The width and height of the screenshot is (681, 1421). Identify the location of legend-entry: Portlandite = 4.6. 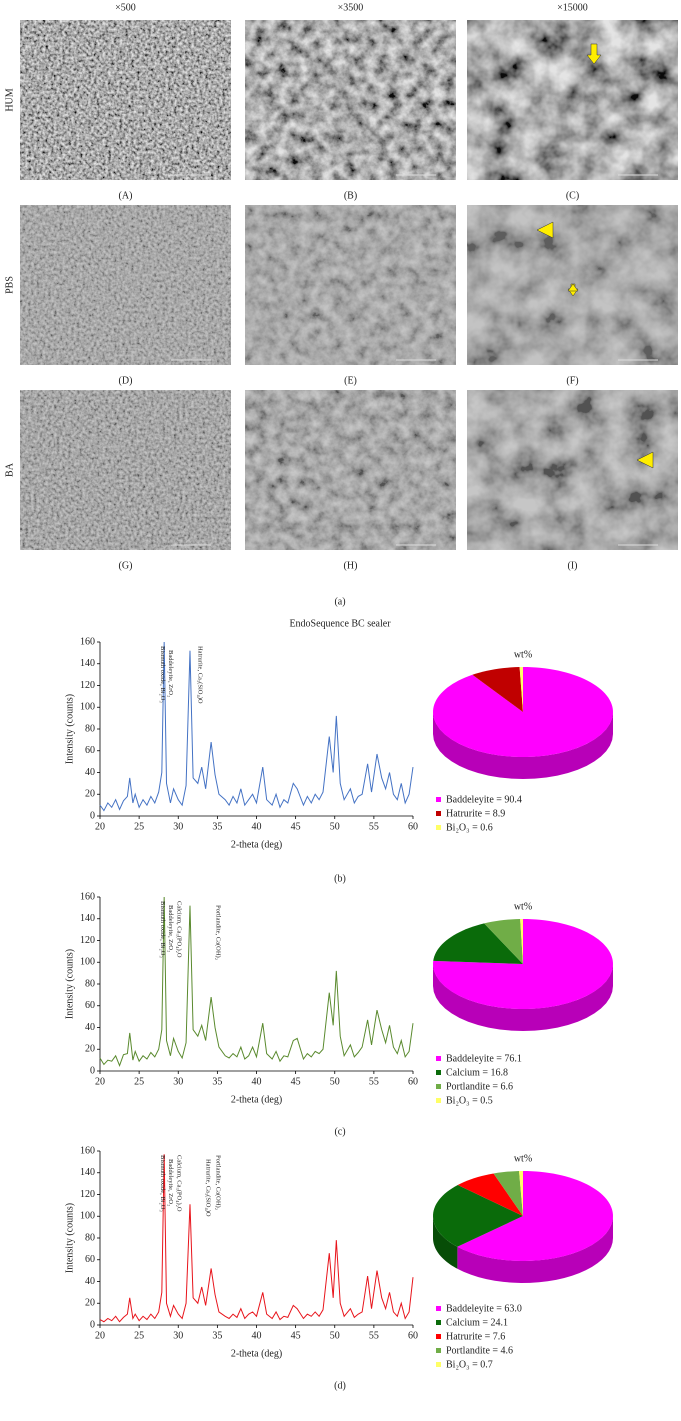
(479, 1350).